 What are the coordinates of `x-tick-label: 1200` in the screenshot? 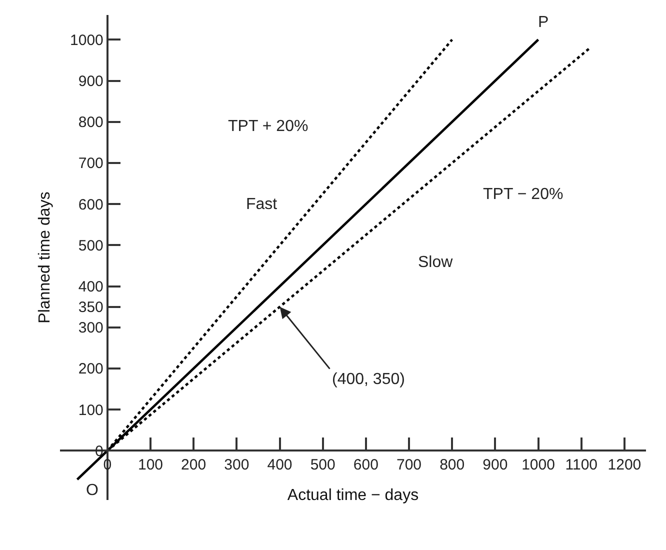 It's located at (625, 465).